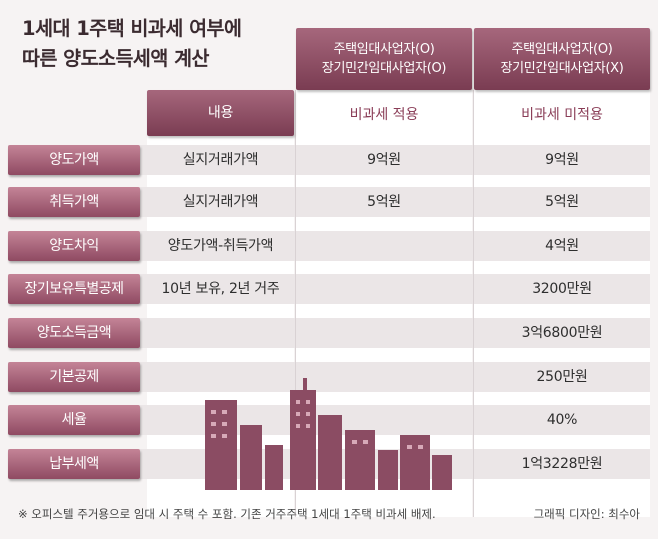  Describe the element at coordinates (305, 385) in the screenshot. I see `antenna` at that location.